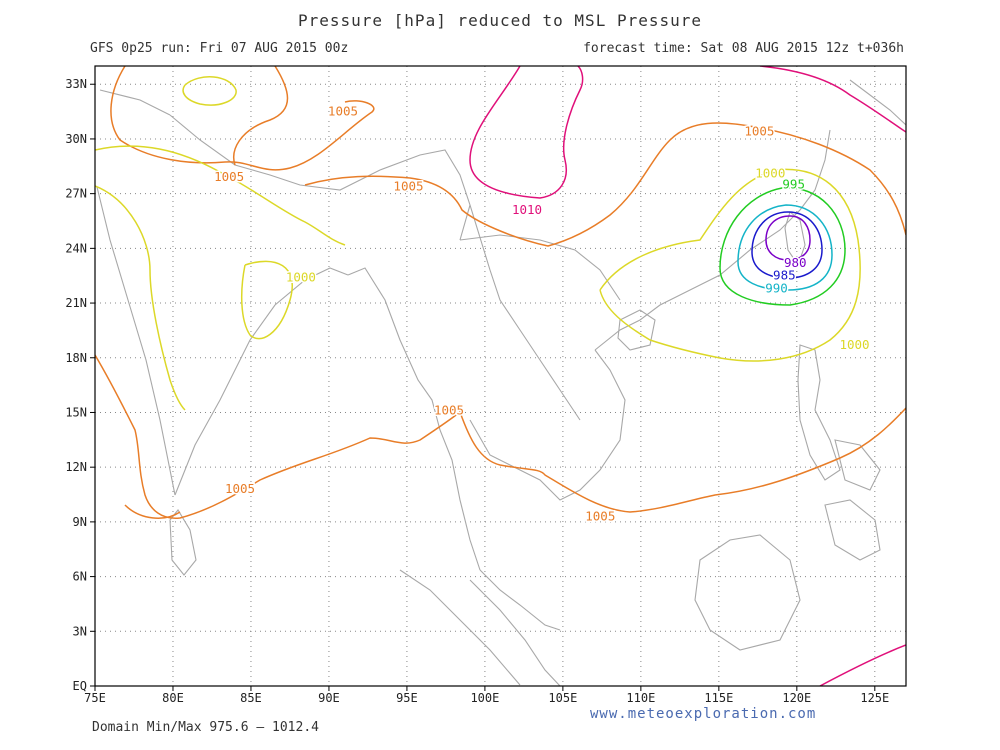 Image resolution: width=1000 pixels, height=750 pixels. I want to click on isobar-1000-typhoon, so click(730, 265).